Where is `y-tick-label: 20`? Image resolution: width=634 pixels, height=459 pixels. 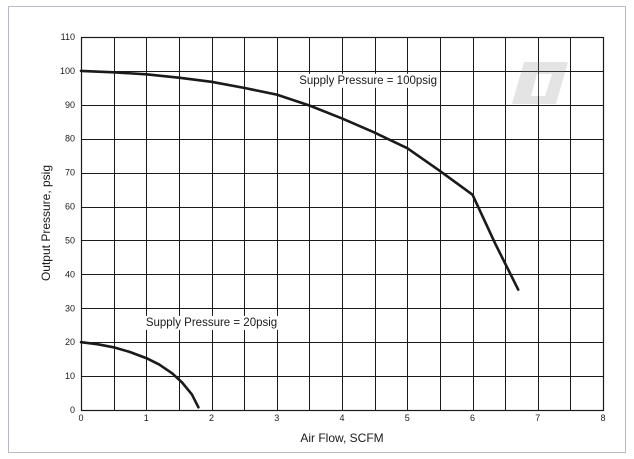 y-tick-label: 20 is located at coordinates (70, 342).